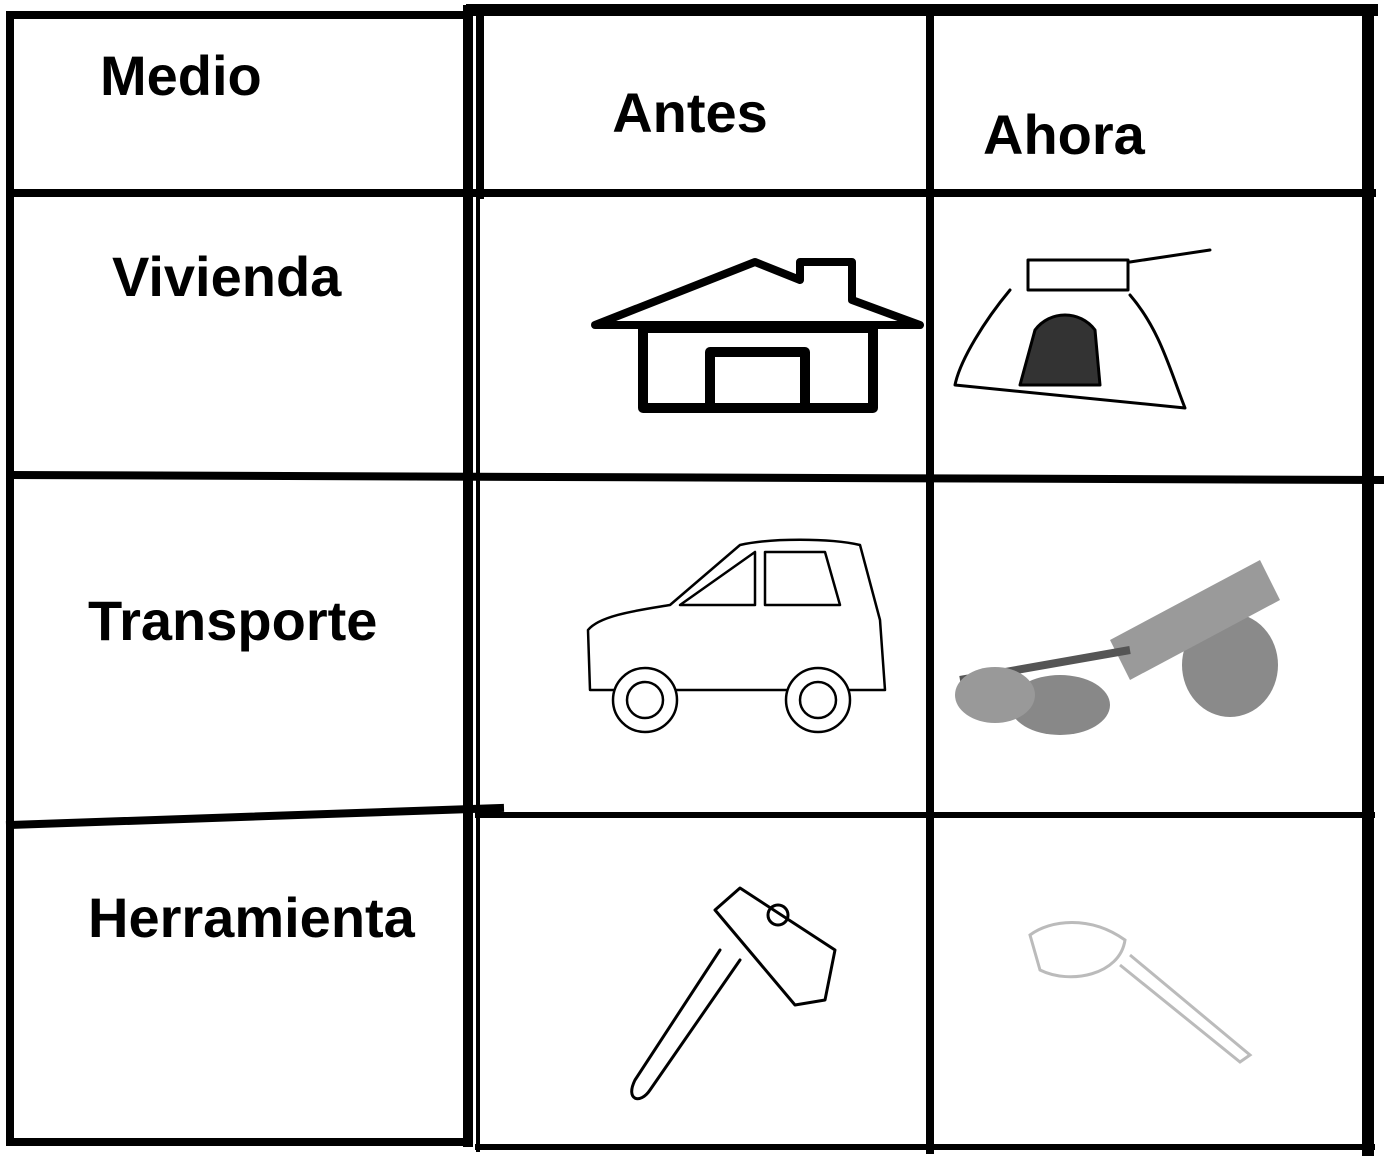  I want to click on row-label: Transporte, so click(232, 620).